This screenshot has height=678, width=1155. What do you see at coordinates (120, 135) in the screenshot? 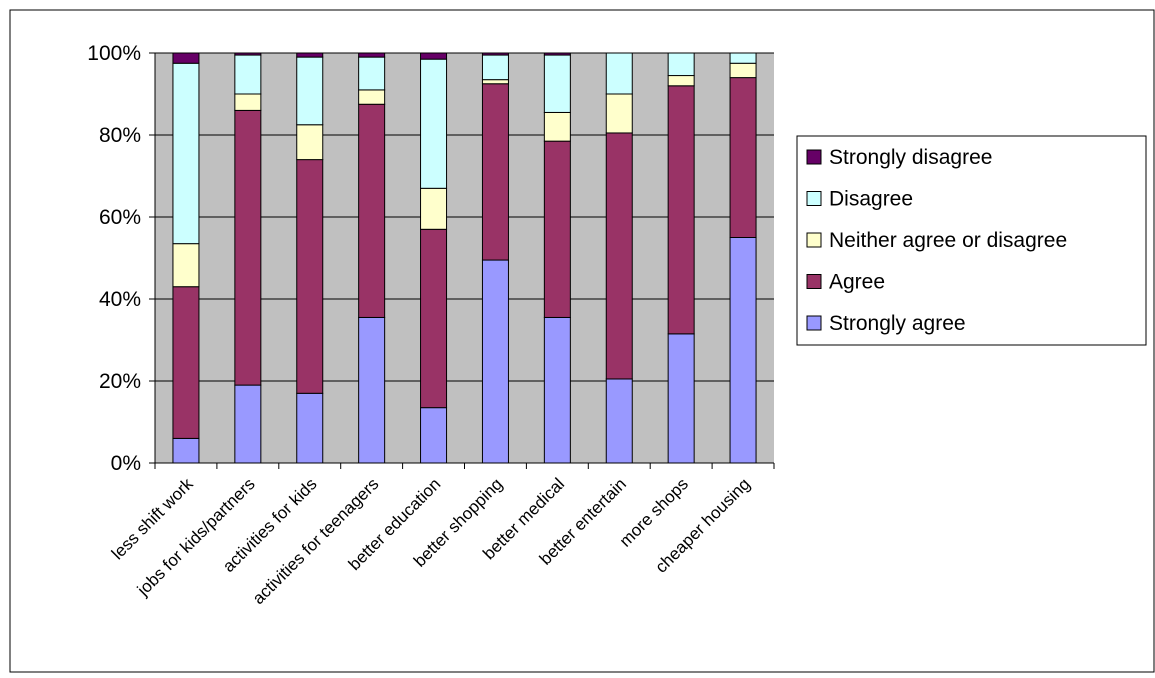
I see `y-tick-label: 80%` at bounding box center [120, 135].